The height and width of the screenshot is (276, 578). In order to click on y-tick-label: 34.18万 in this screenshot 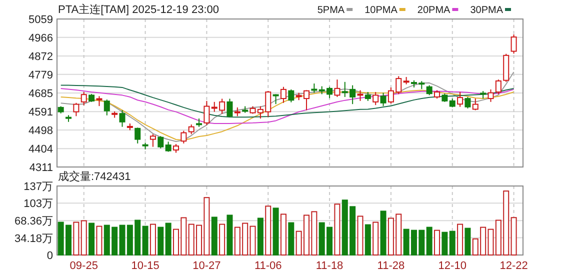, I will do `click(33, 238)`.